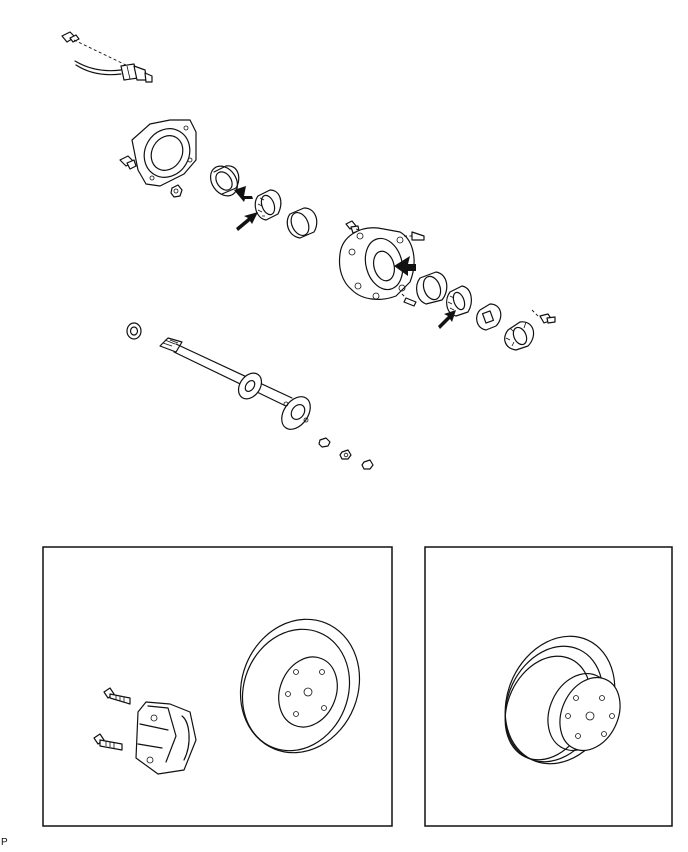 The width and height of the screenshot is (688, 852). What do you see at coordinates (300, 686) in the screenshot?
I see `disc-rotor` at bounding box center [300, 686].